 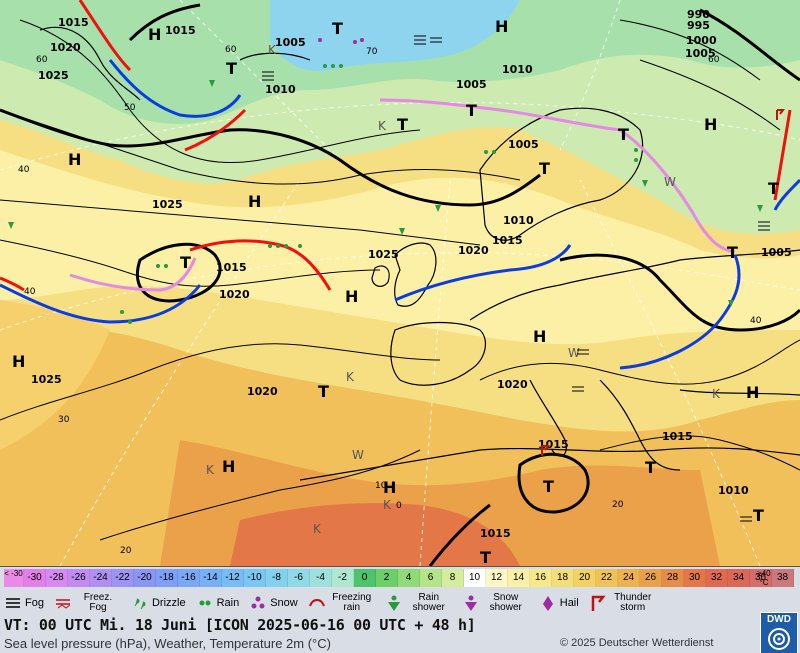 I want to click on warm-front-atlantic-north, so click(x=162, y=76).